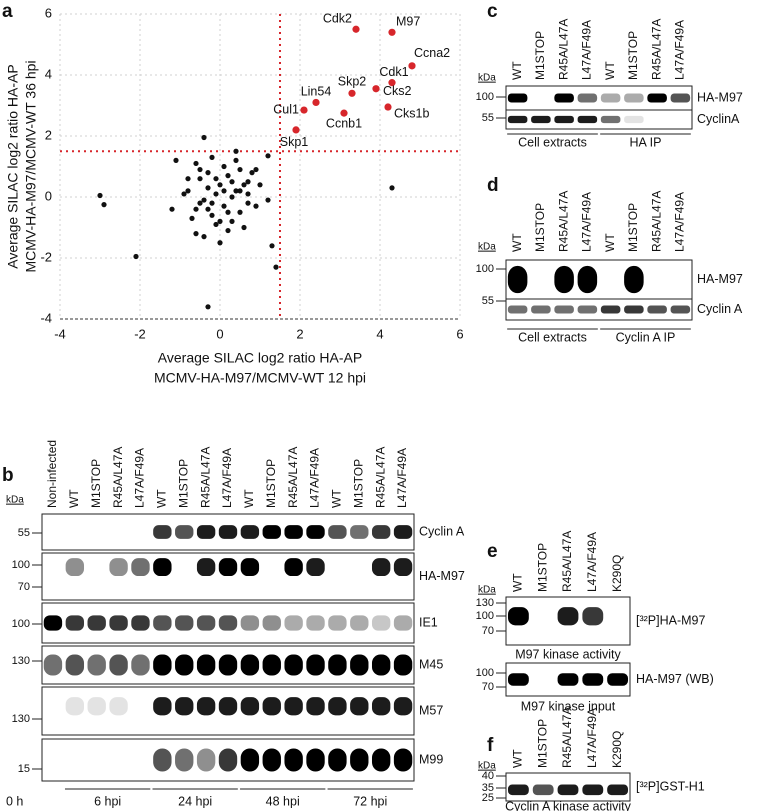  What do you see at coordinates (459, 333) in the screenshot?
I see `x-tick-label: 6` at bounding box center [459, 333].